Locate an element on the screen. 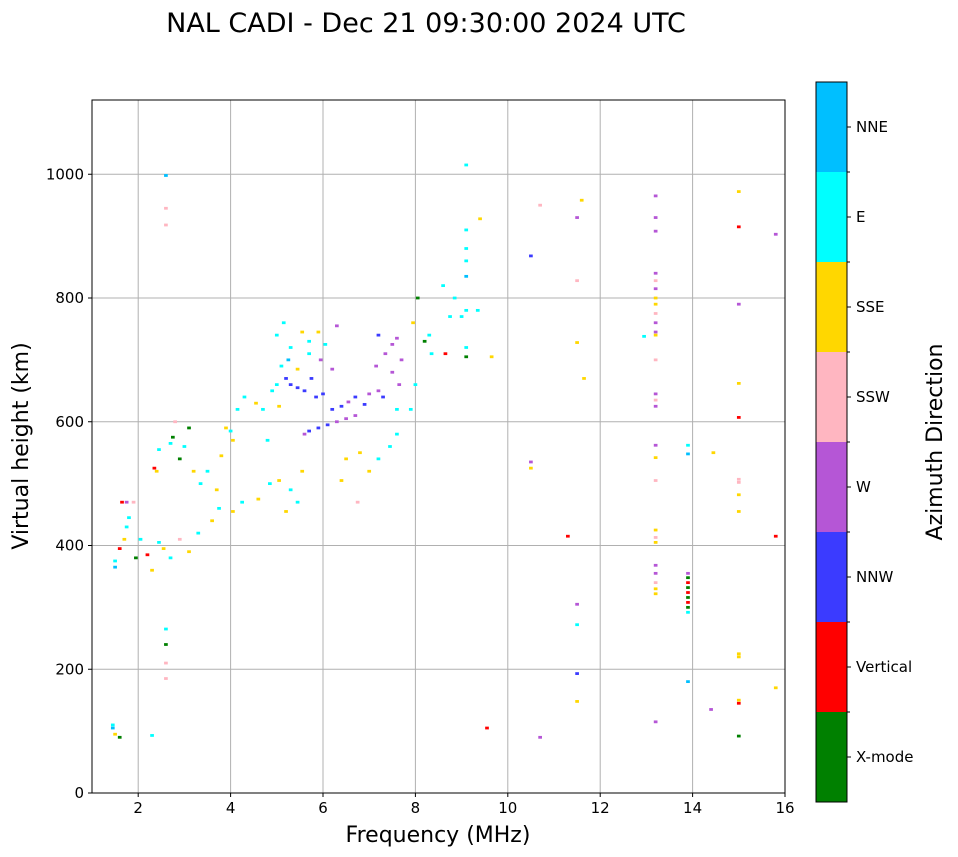 This screenshot has width=958, height=857. x-tick-label: 6 is located at coordinates (323, 808).